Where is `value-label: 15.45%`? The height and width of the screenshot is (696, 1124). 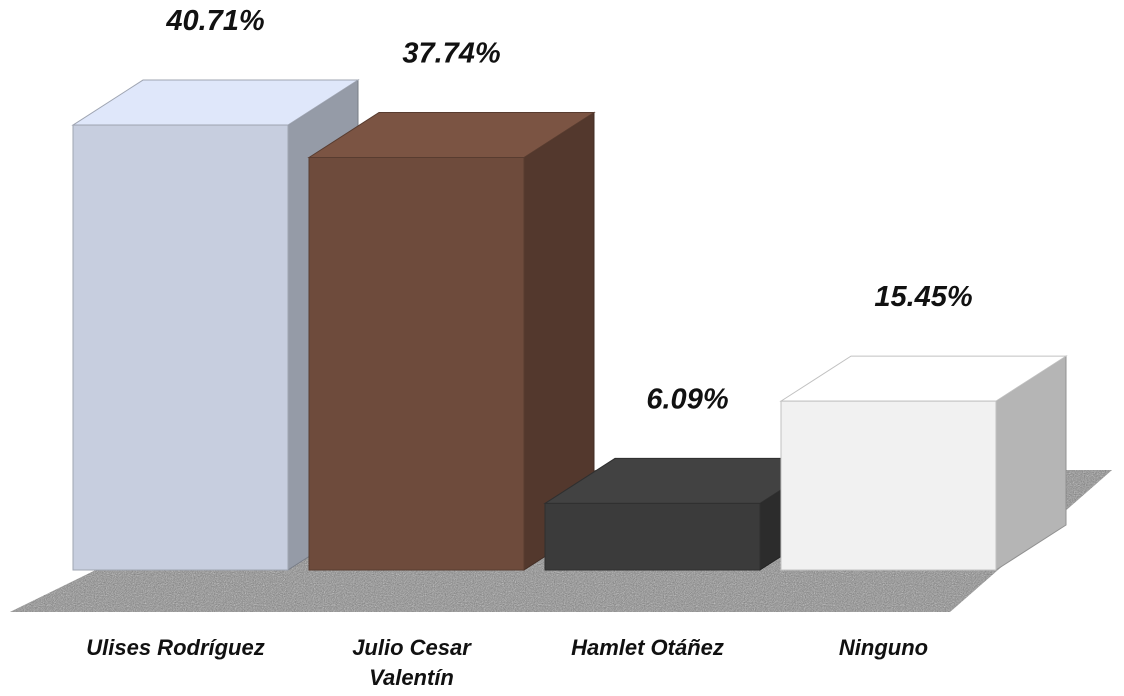
value-label: 15.45% is located at coordinates (923, 297).